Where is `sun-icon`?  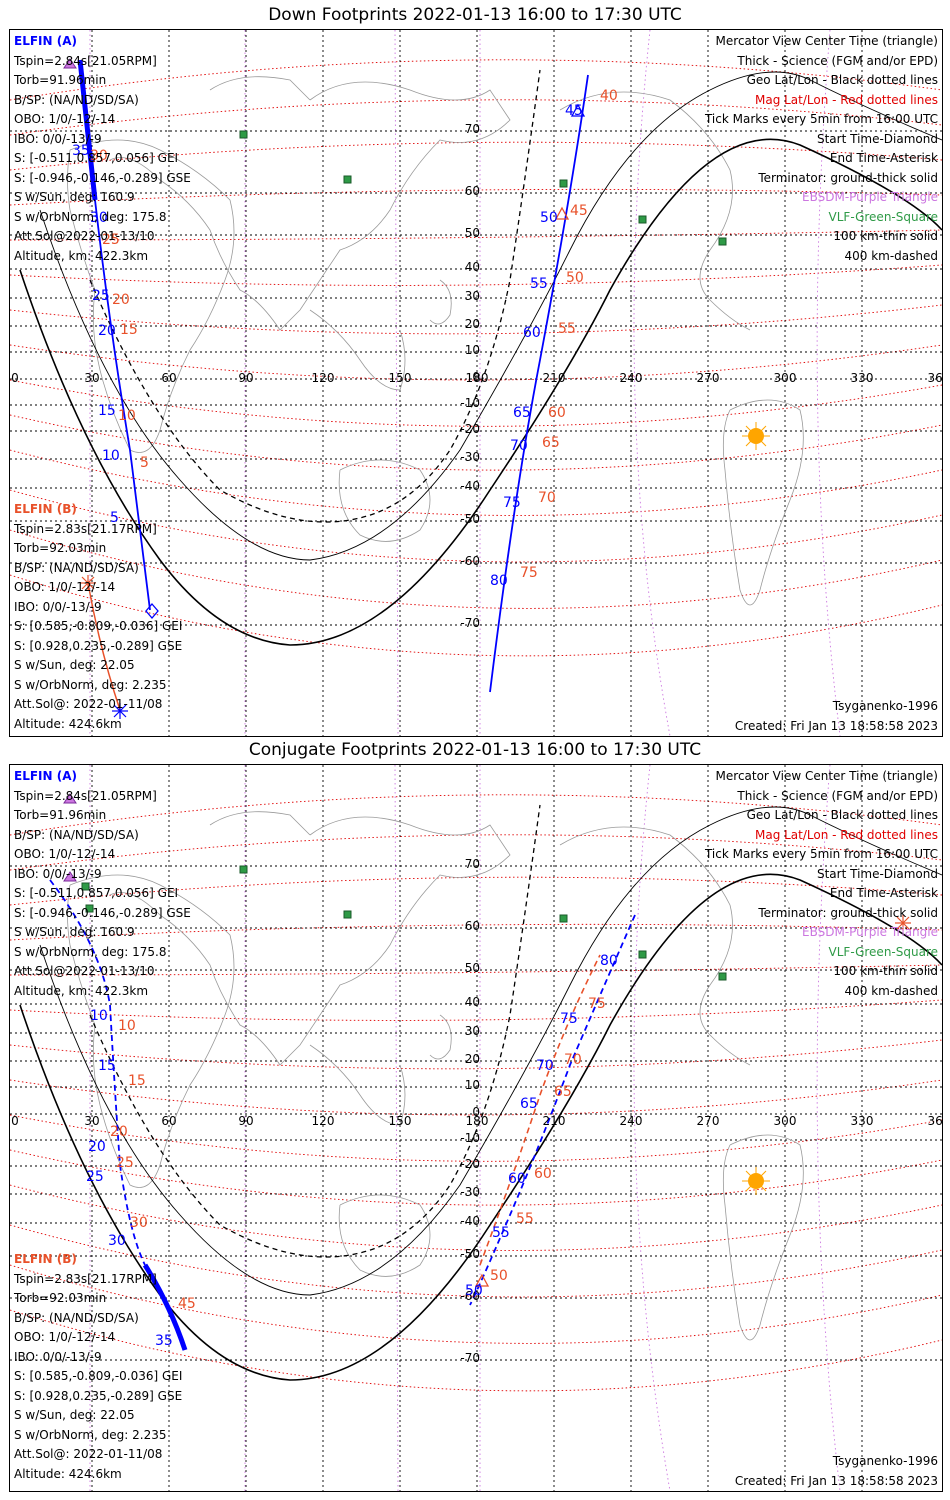 sun-icon is located at coordinates (756, 1181).